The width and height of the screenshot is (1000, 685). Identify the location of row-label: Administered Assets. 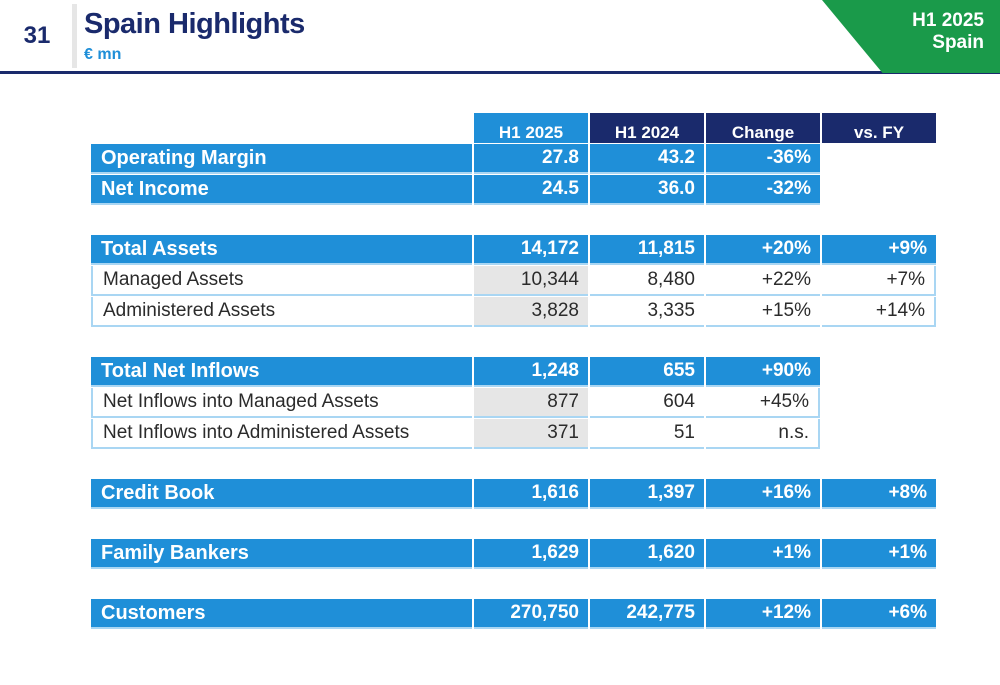
(281, 312).